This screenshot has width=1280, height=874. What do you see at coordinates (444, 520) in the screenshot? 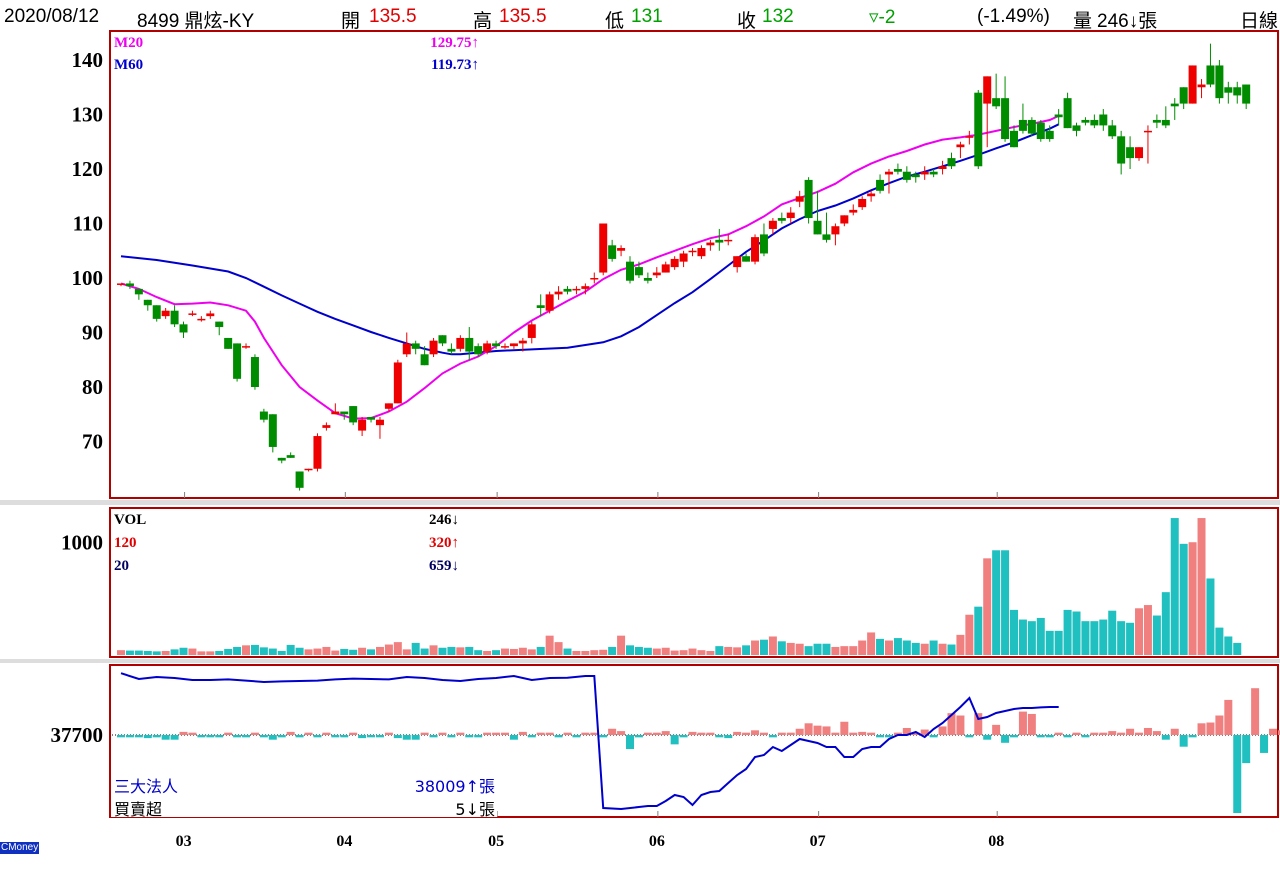
I see `vol-value: 246↓` at bounding box center [444, 520].